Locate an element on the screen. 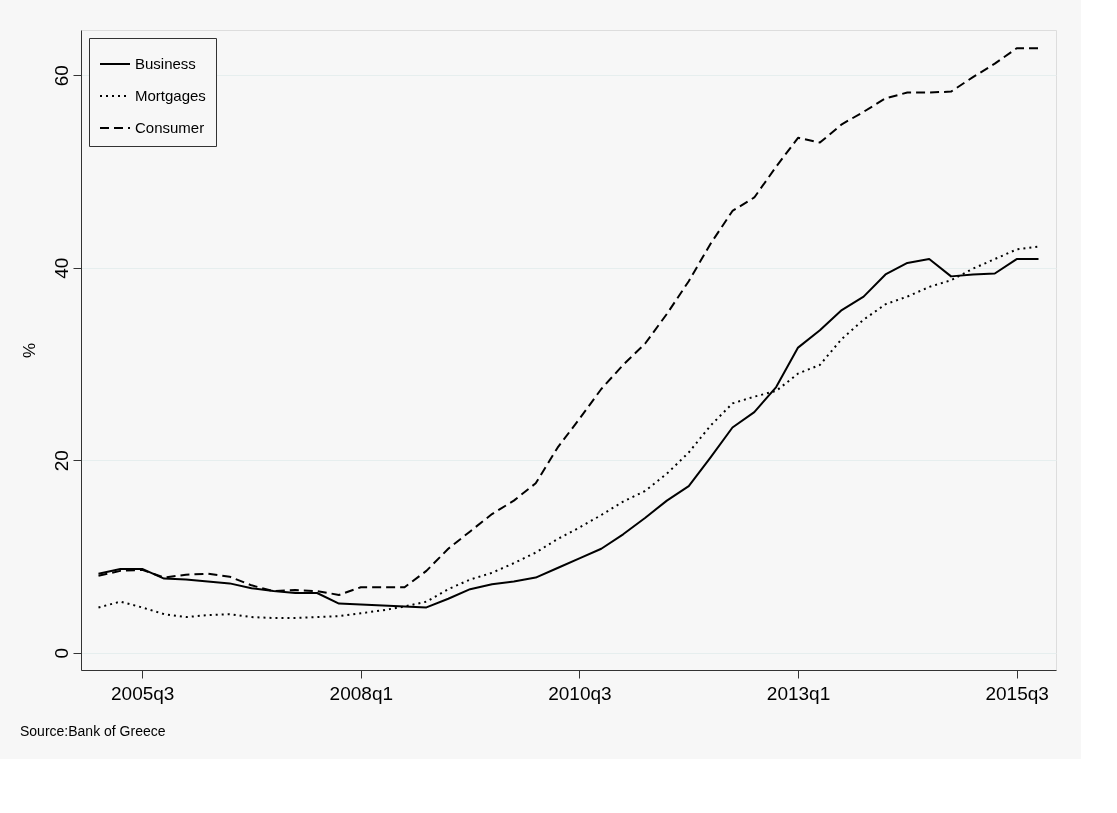  source-note: Source:Bank of Greece is located at coordinates (93, 731).